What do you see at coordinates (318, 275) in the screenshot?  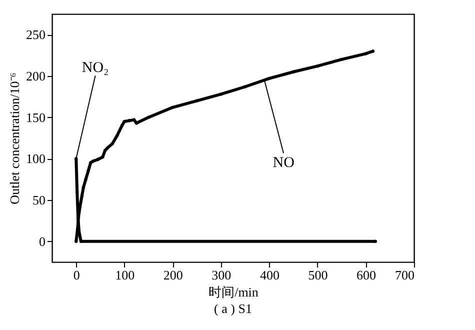 I see `x-tick-label: 500` at bounding box center [318, 275].